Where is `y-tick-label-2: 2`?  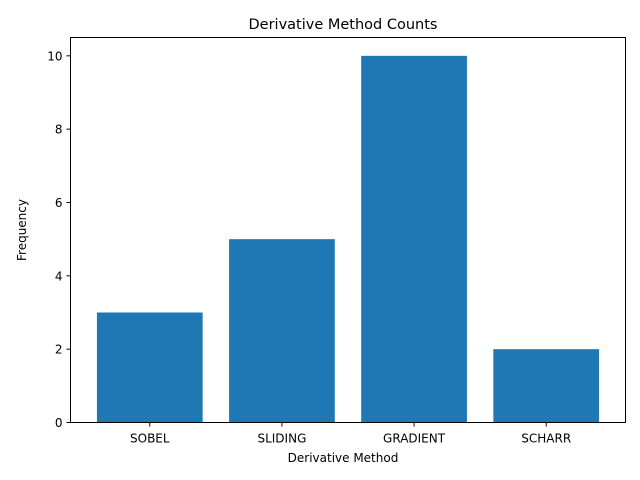
y-tick-label-2: 2 is located at coordinates (59, 350).